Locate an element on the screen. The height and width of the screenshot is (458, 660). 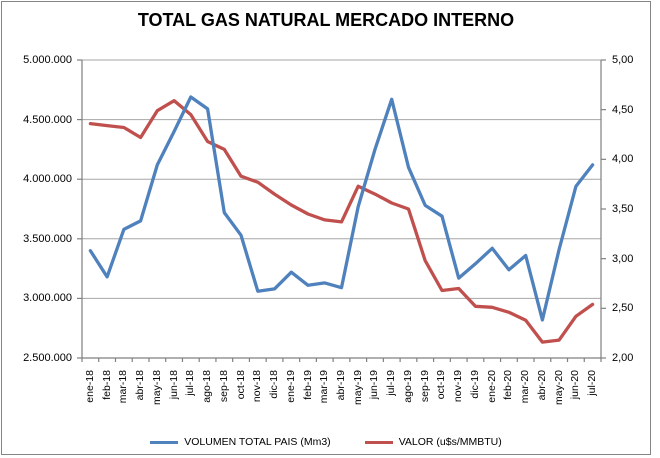
x-tick-label: jun-20 is located at coordinates (575, 385).